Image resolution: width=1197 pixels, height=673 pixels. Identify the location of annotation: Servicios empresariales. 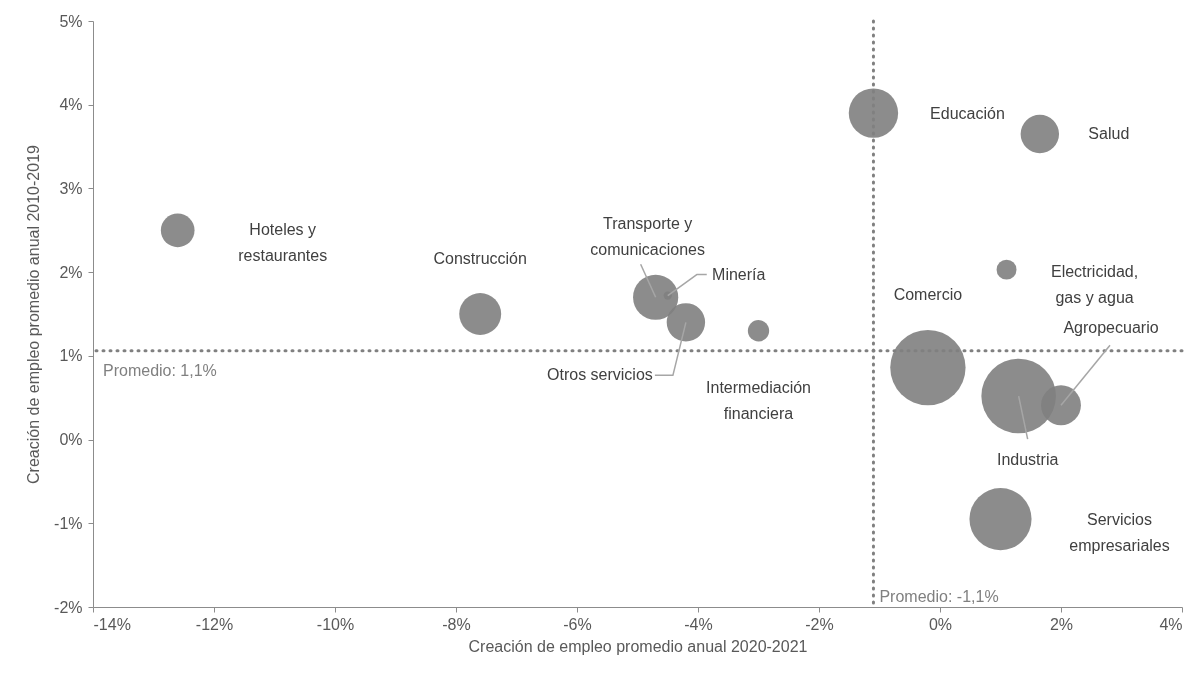
(1119, 533).